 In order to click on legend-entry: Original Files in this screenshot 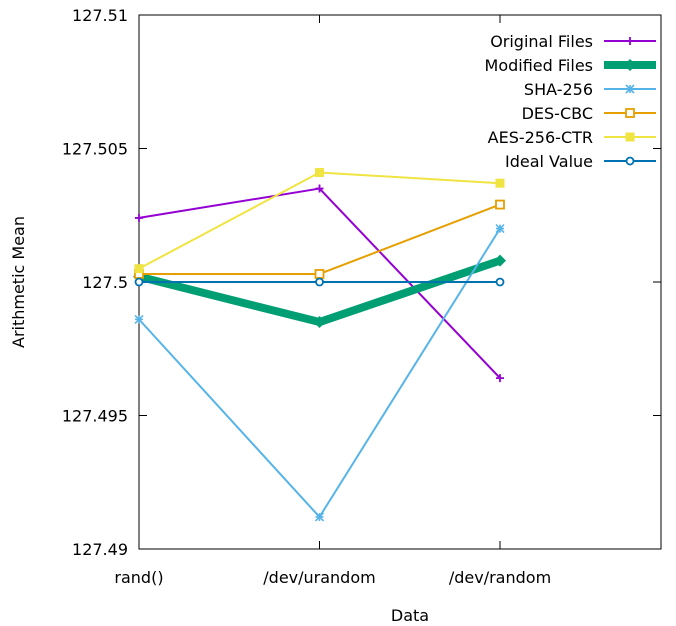, I will do `click(573, 41)`.